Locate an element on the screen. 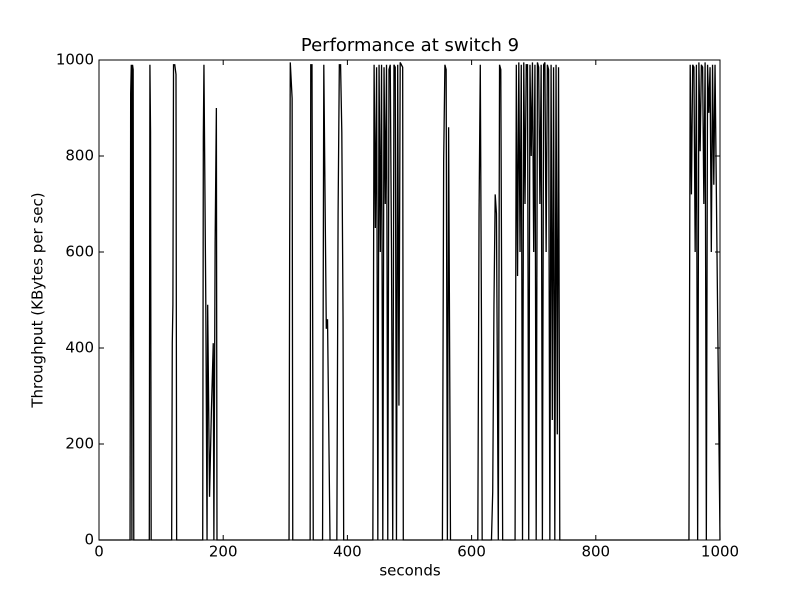 The image size is (800, 600). x-tick-label: 400 is located at coordinates (347, 552).